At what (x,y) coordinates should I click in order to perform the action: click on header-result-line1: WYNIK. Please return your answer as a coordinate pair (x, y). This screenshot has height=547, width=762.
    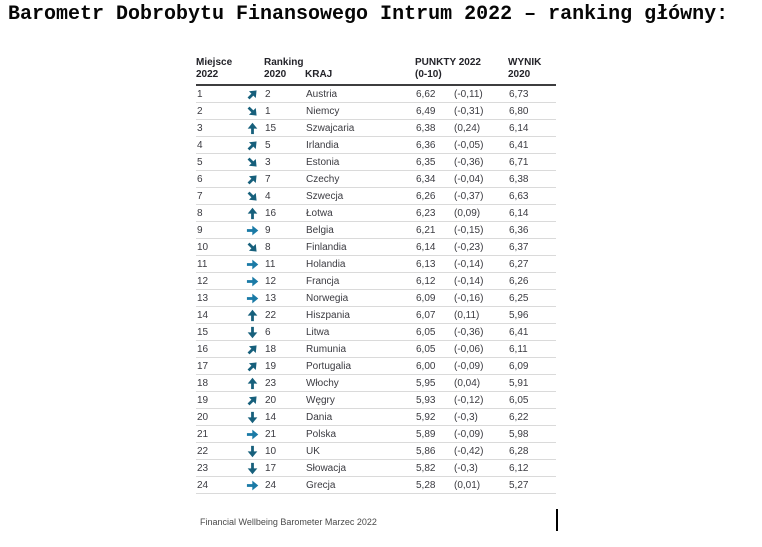
    Looking at the image, I should click on (525, 62).